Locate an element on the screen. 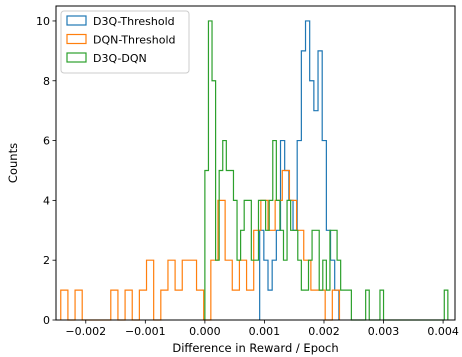 The image size is (462, 357). legend-label-2: D3Q-DQN is located at coordinates (120, 58).